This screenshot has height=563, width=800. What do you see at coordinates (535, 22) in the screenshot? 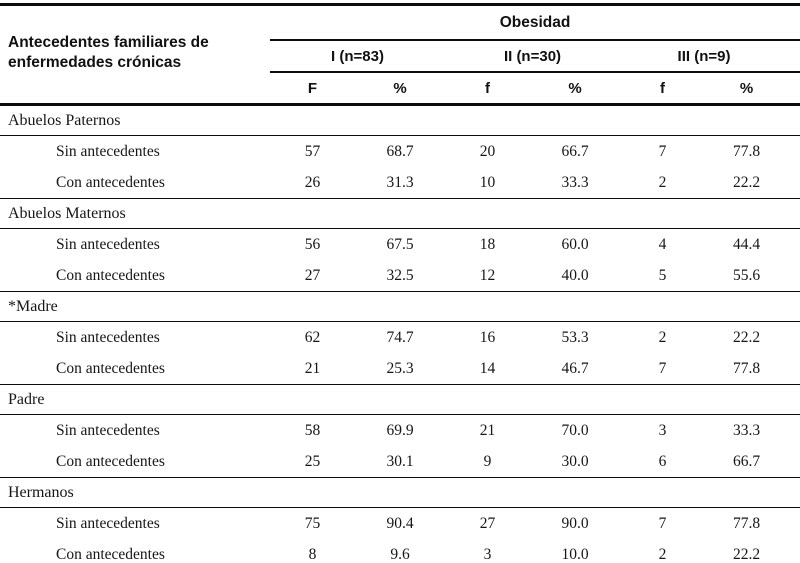
I see `column-group-title: Obesidad` at bounding box center [535, 22].